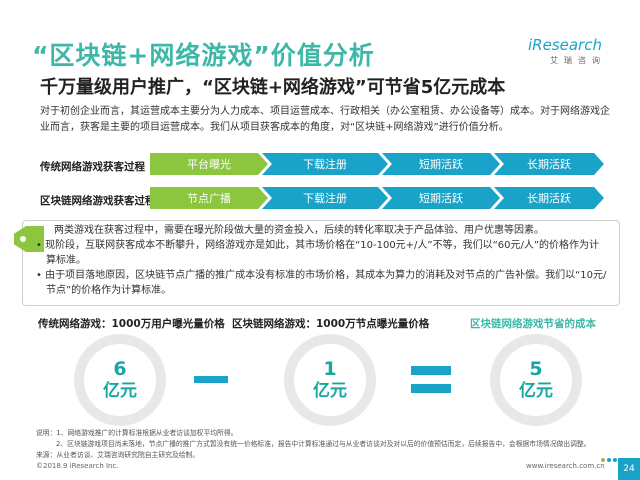  What do you see at coordinates (331, 324) in the screenshot?
I see `blockchain-cost-label: 区块链网络游戏：1000万节点曝光量价格` at bounding box center [331, 324].